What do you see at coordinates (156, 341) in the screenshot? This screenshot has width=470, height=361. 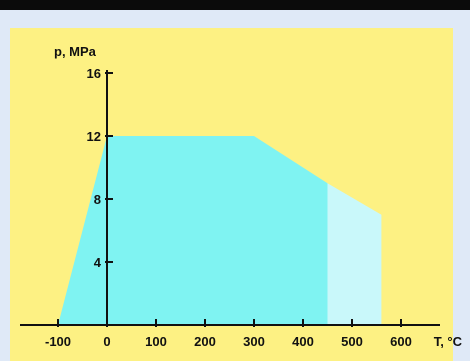 I see `x-tick-label: 100` at bounding box center [156, 341].